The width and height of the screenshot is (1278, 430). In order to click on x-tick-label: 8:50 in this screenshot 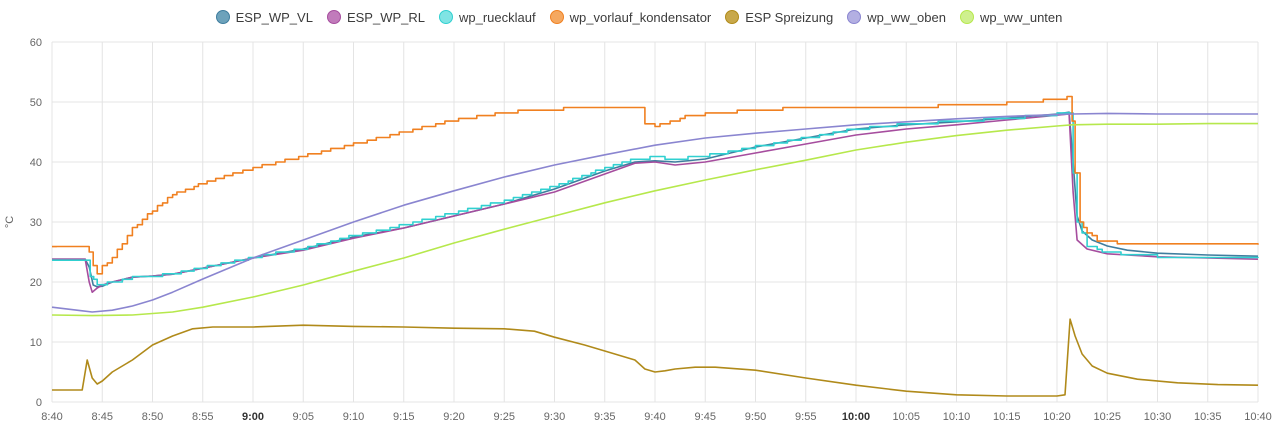, I will do `click(152, 417)`.